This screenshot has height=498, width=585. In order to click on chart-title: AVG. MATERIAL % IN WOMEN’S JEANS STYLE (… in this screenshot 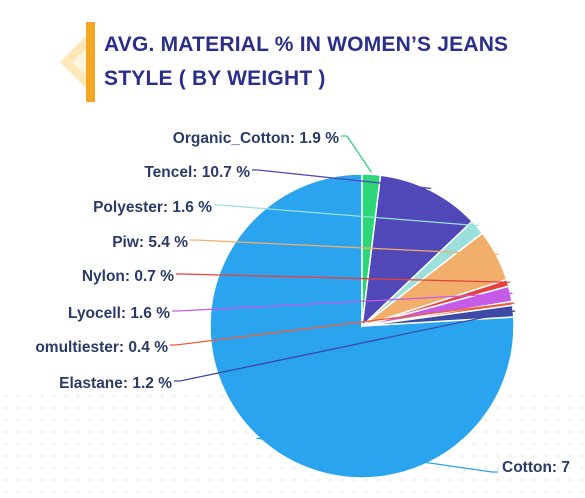, I will do `click(306, 61)`.